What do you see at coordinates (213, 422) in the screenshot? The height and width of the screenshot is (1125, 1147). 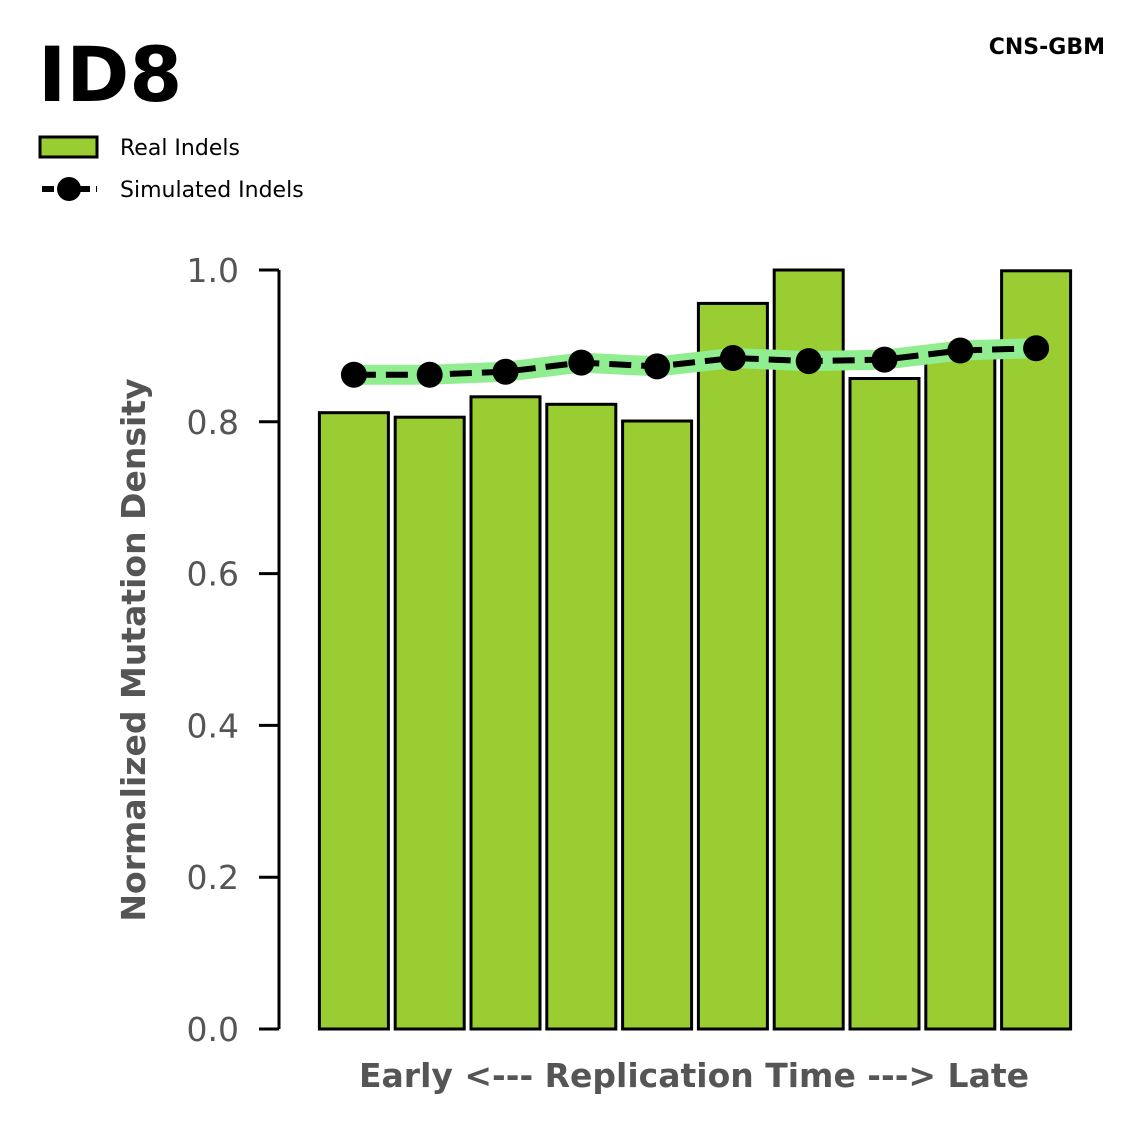 I see `y-tick-label: 0.8` at bounding box center [213, 422].